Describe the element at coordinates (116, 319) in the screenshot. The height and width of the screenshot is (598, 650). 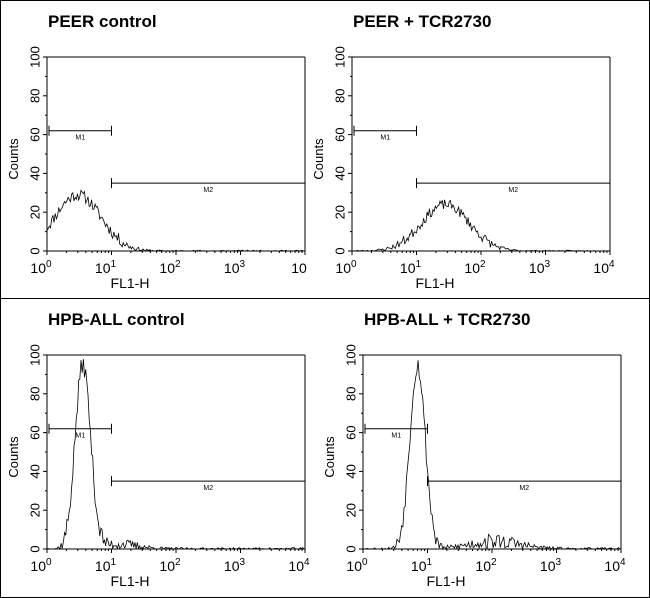
I see `panel-title: HPB-ALL control` at that location.